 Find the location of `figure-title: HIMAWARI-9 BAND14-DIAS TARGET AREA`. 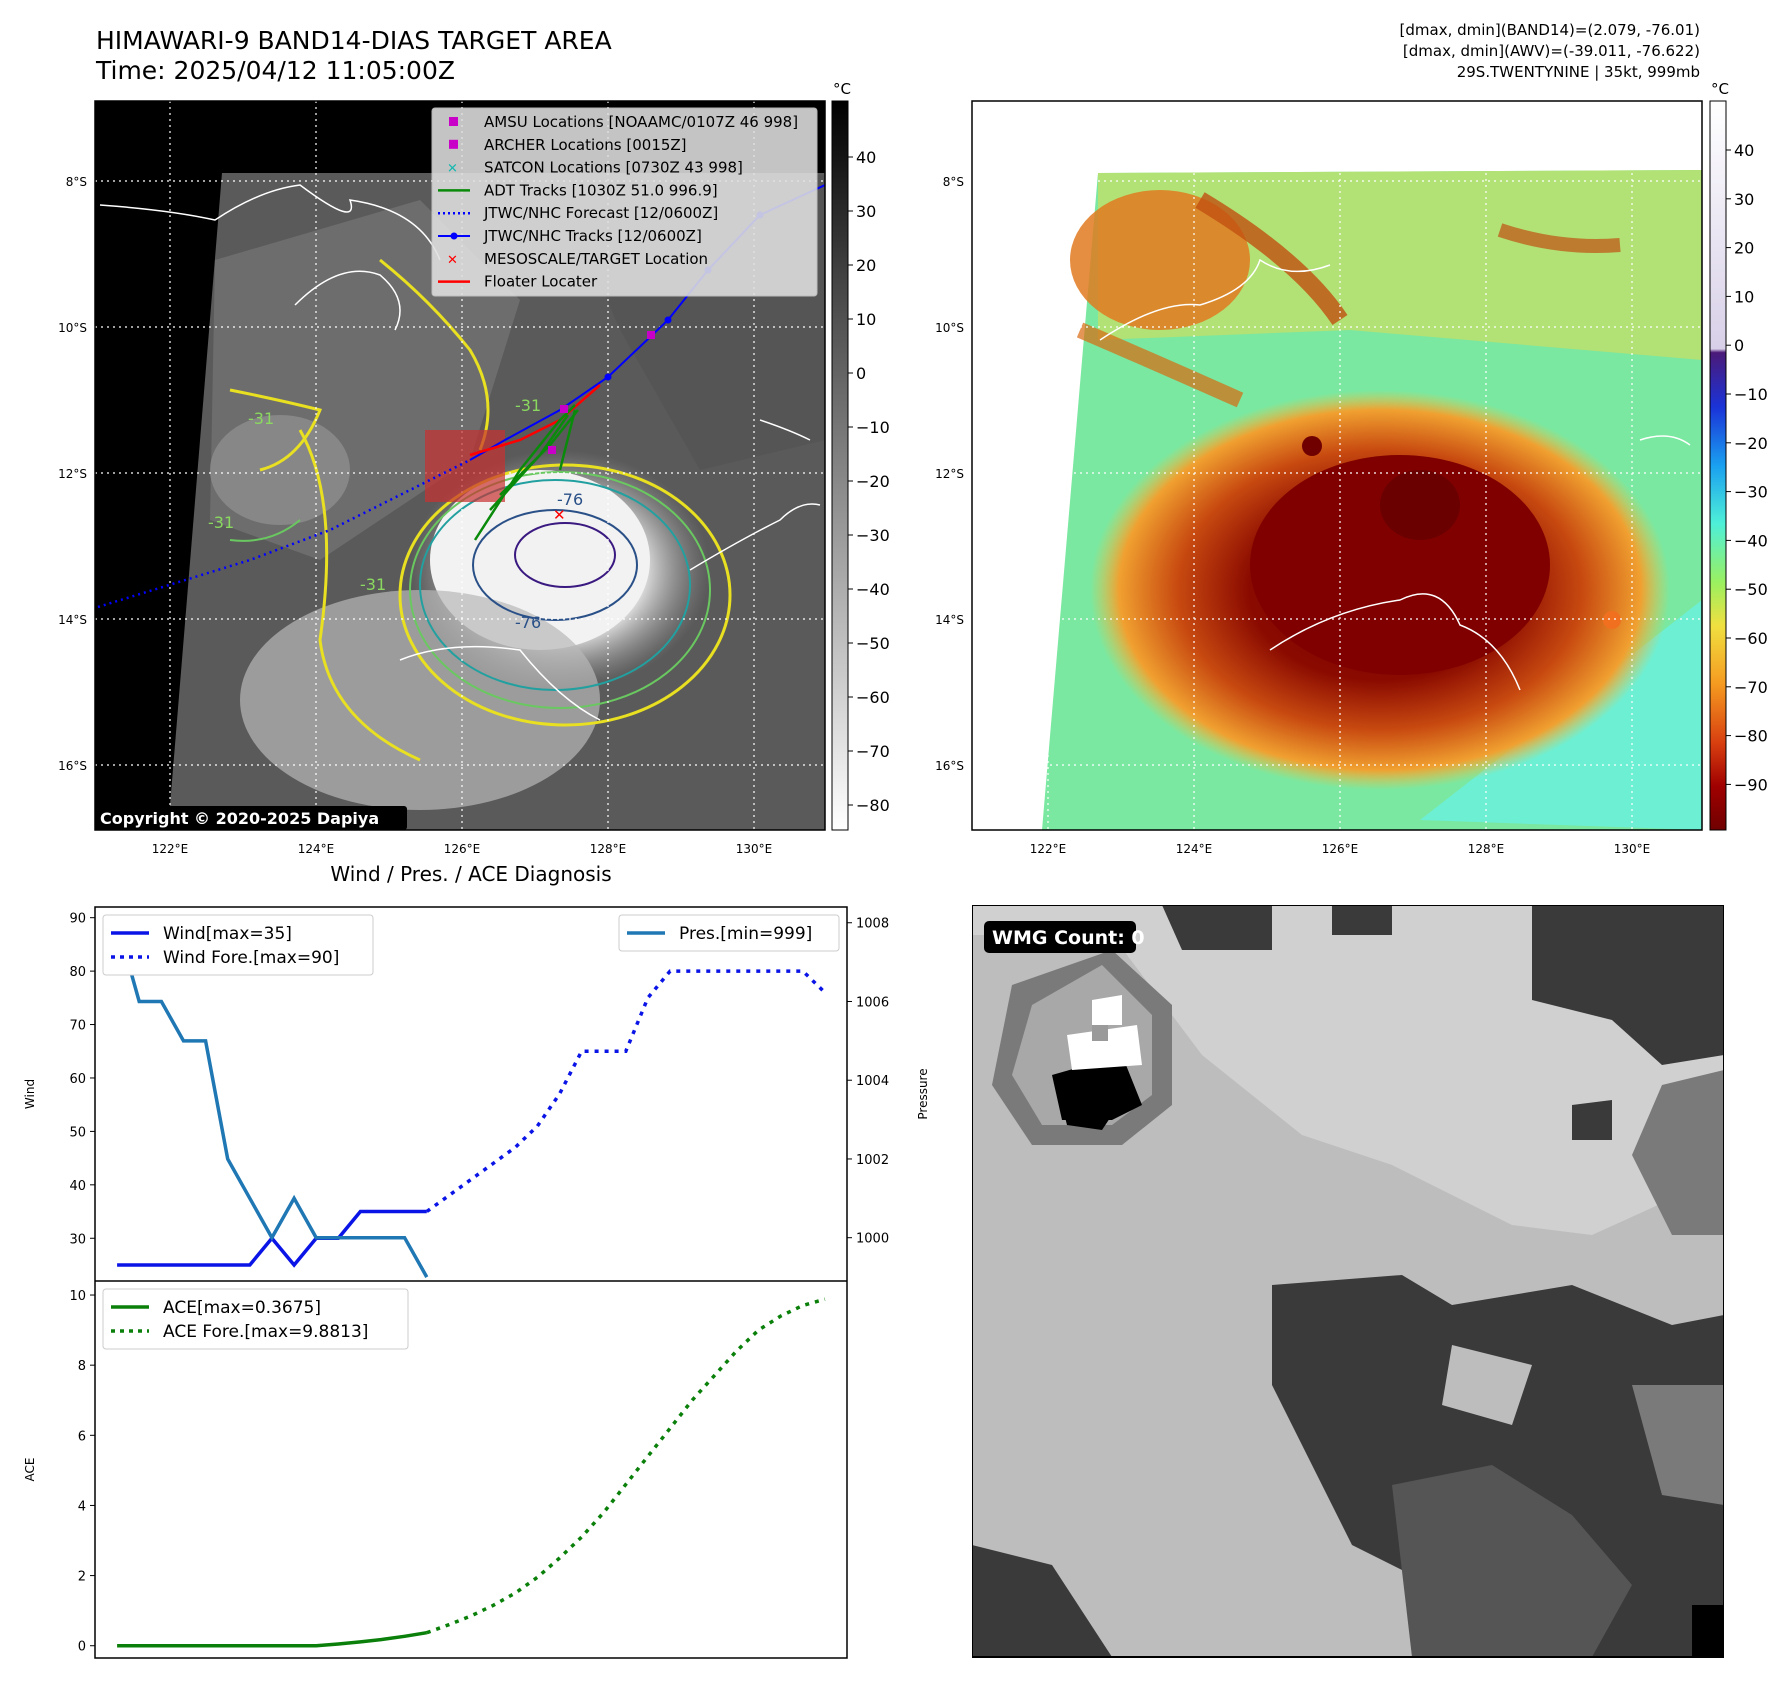

figure-title: HIMAWARI-9 BAND14-DIAS TARGET AREA is located at coordinates (354, 40).